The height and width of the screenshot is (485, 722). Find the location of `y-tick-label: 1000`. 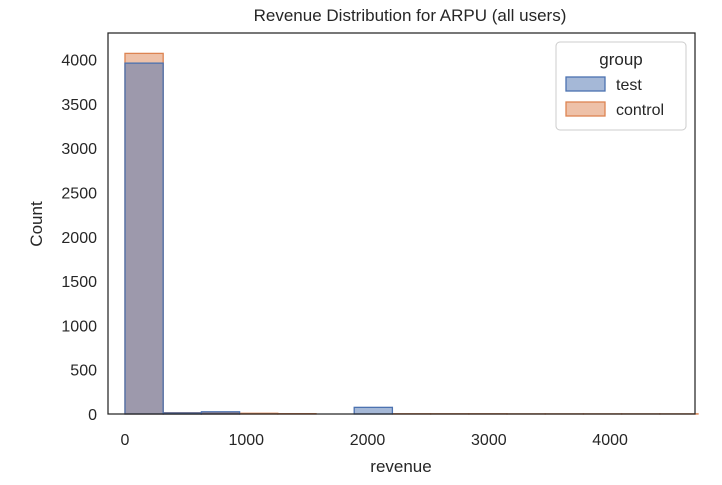

y-tick-label: 1000 is located at coordinates (79, 326).